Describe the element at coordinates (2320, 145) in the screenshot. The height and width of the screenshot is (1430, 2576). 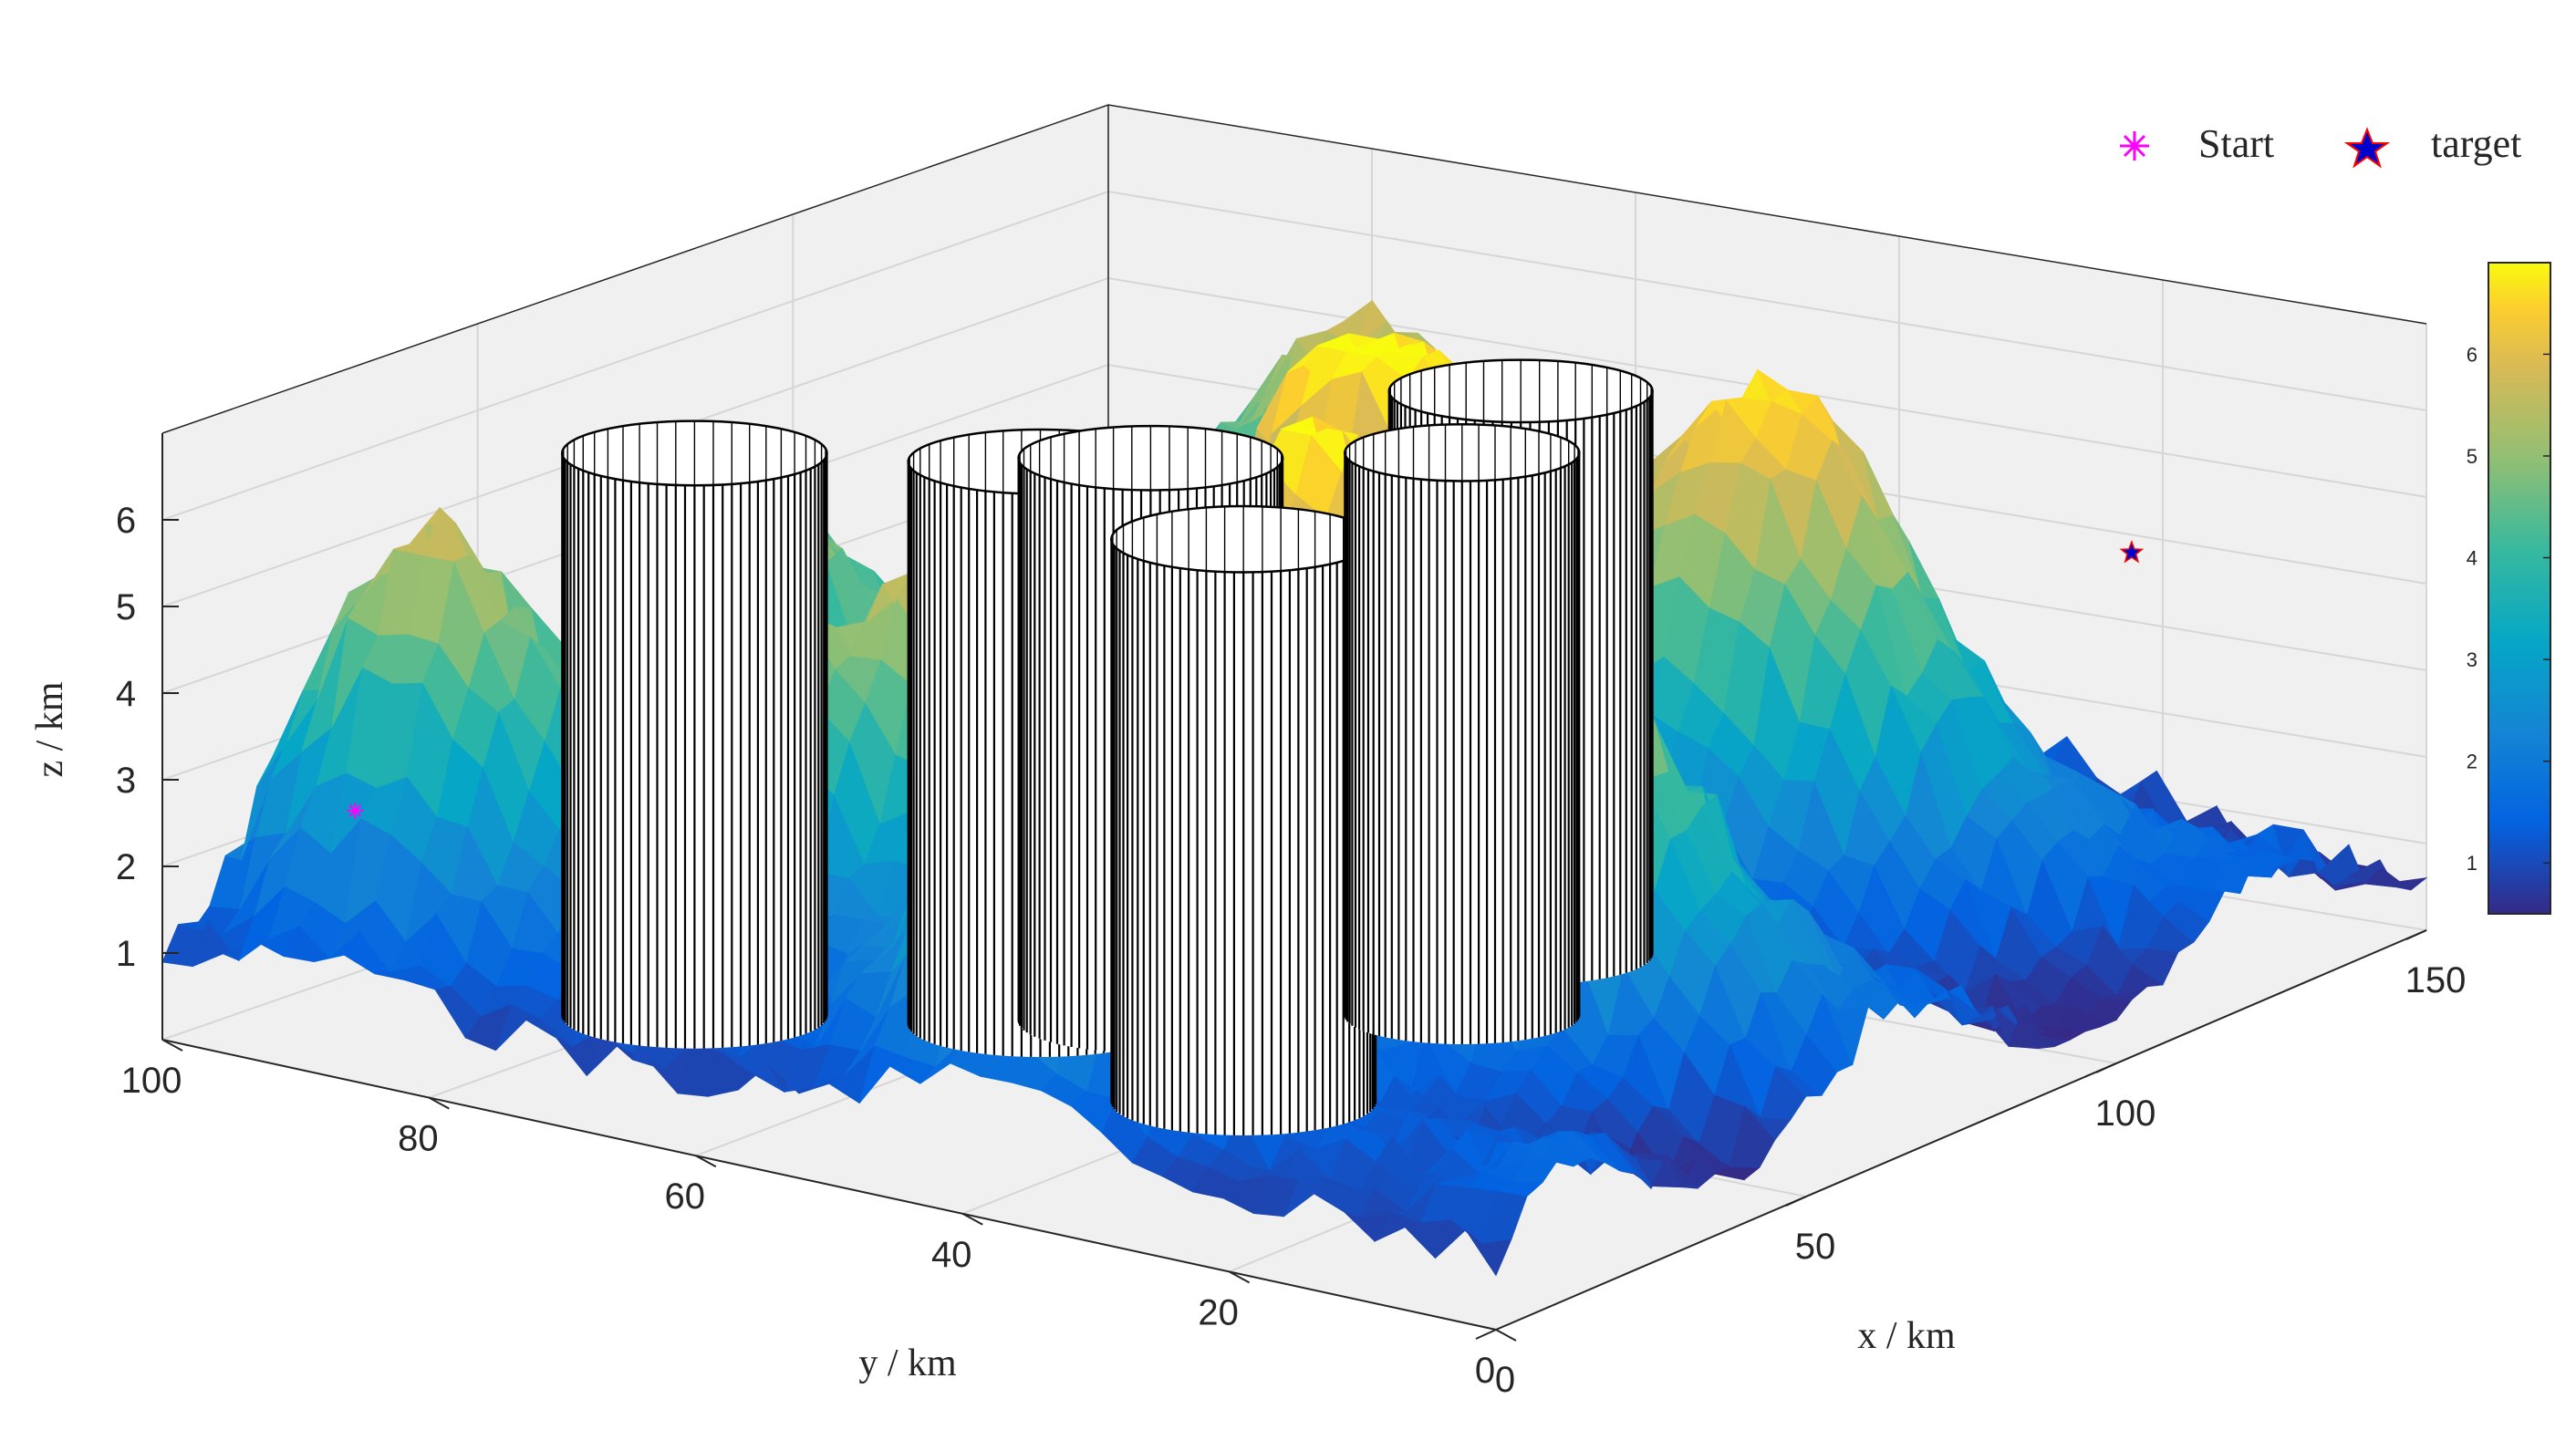
I see `legend: Start target` at that location.